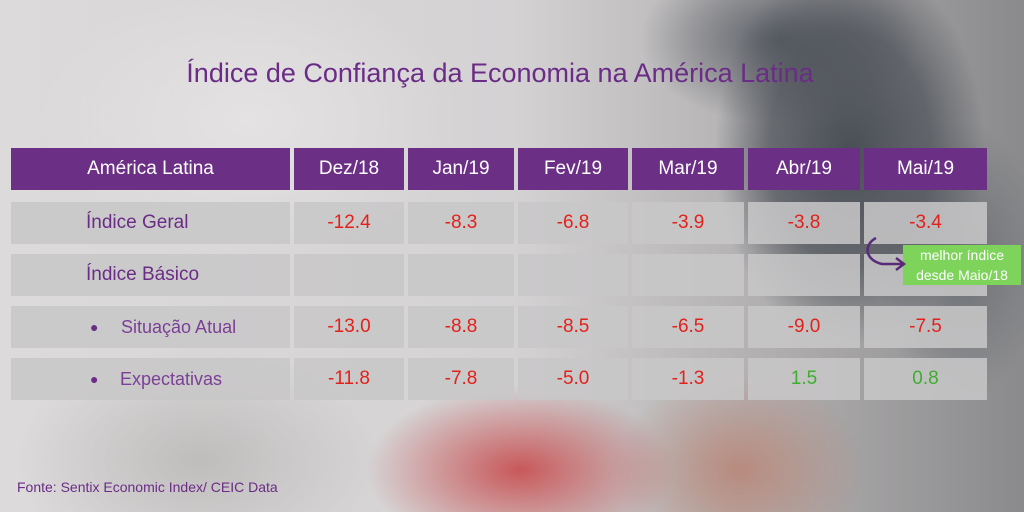 The height and width of the screenshot is (512, 1024). I want to click on value-label: -3.4, so click(925, 222).